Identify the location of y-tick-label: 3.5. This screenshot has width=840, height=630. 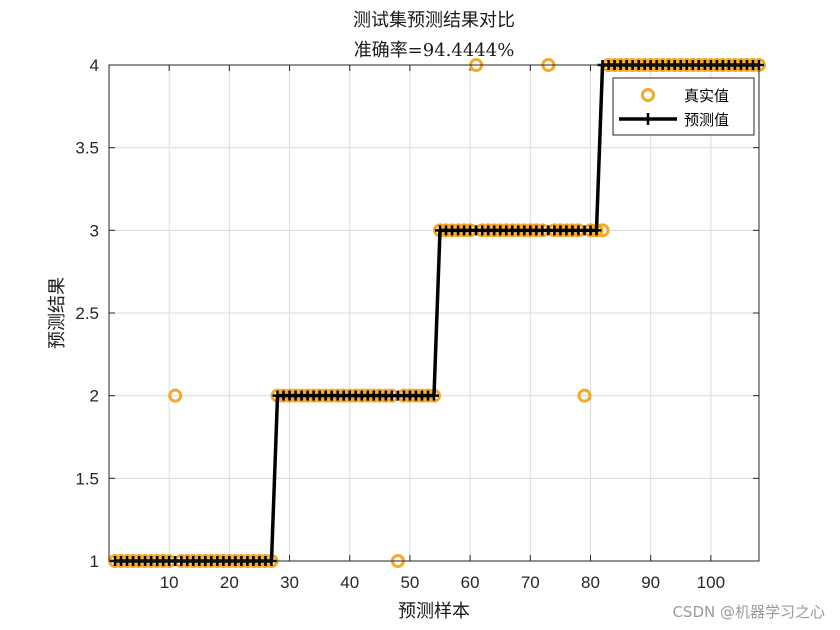
(87, 148).